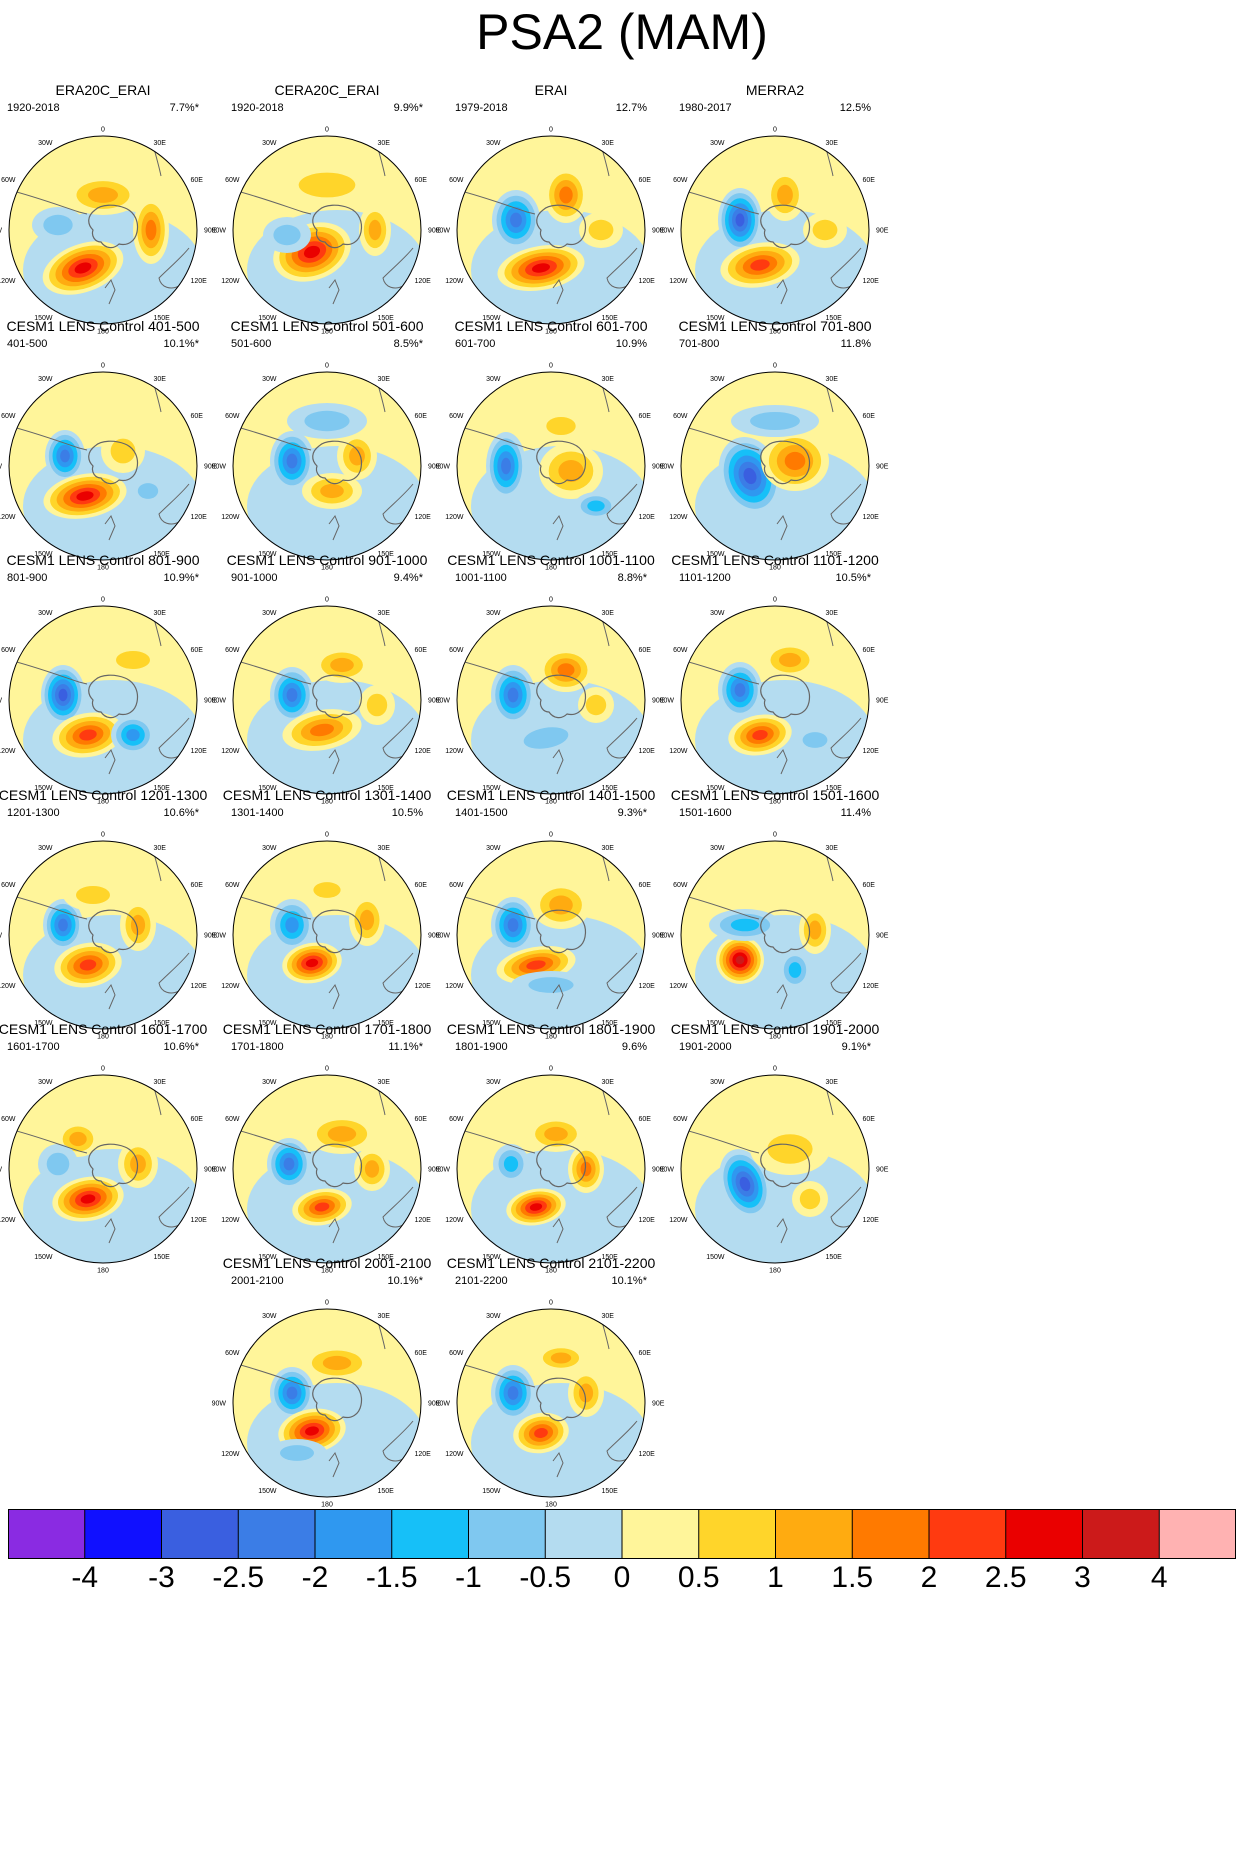 Image resolution: width=1244 pixels, height=1858 pixels. Describe the element at coordinates (855, 344) in the screenshot. I see `panel-variance-percent: 11.8%` at that location.